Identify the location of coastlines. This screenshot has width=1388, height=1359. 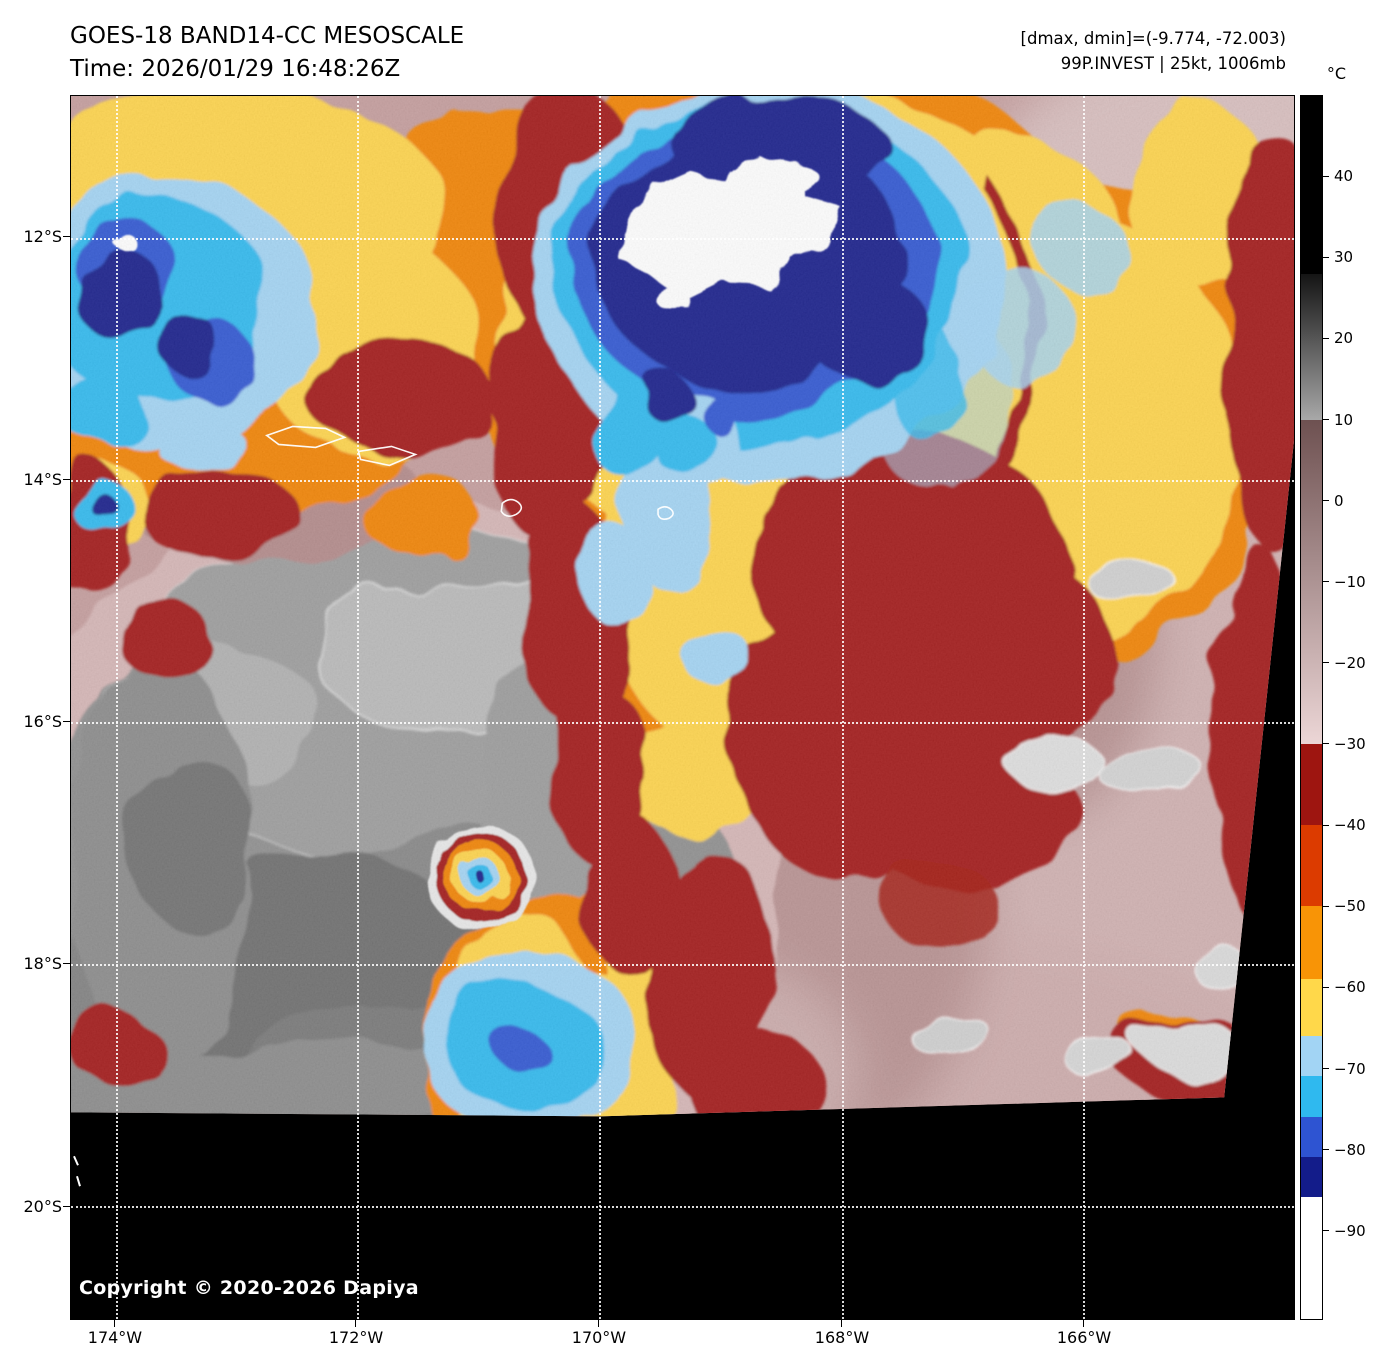
(469, 472).